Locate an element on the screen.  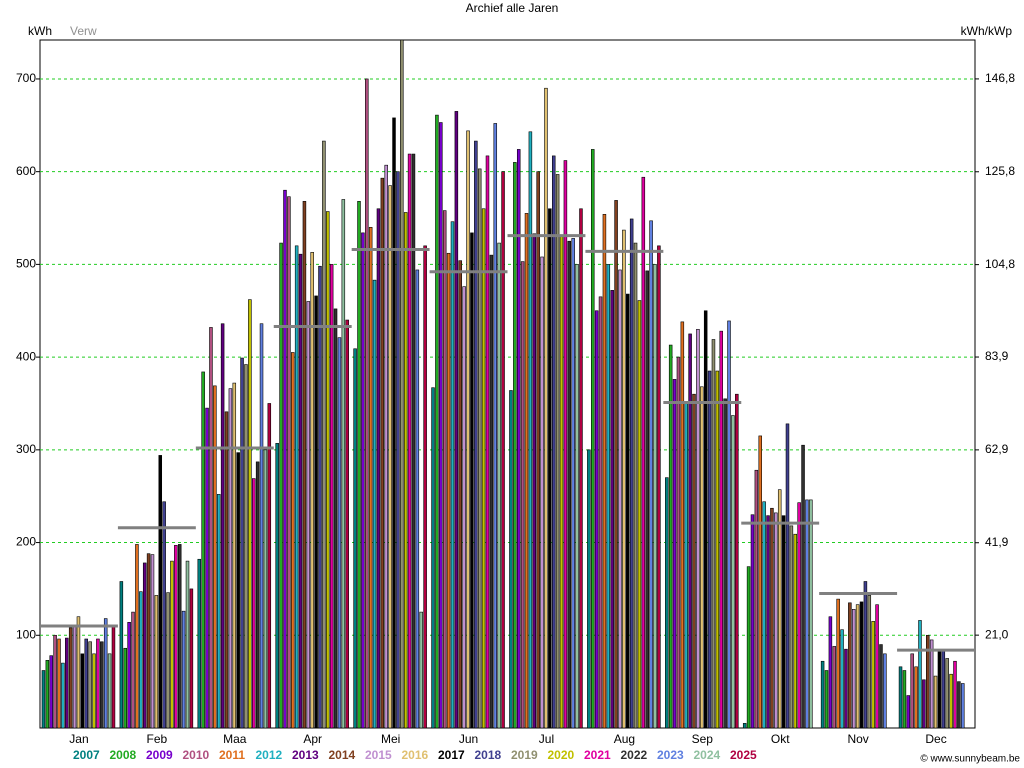
chart-title: Archief alle Jaren is located at coordinates (512, 8).